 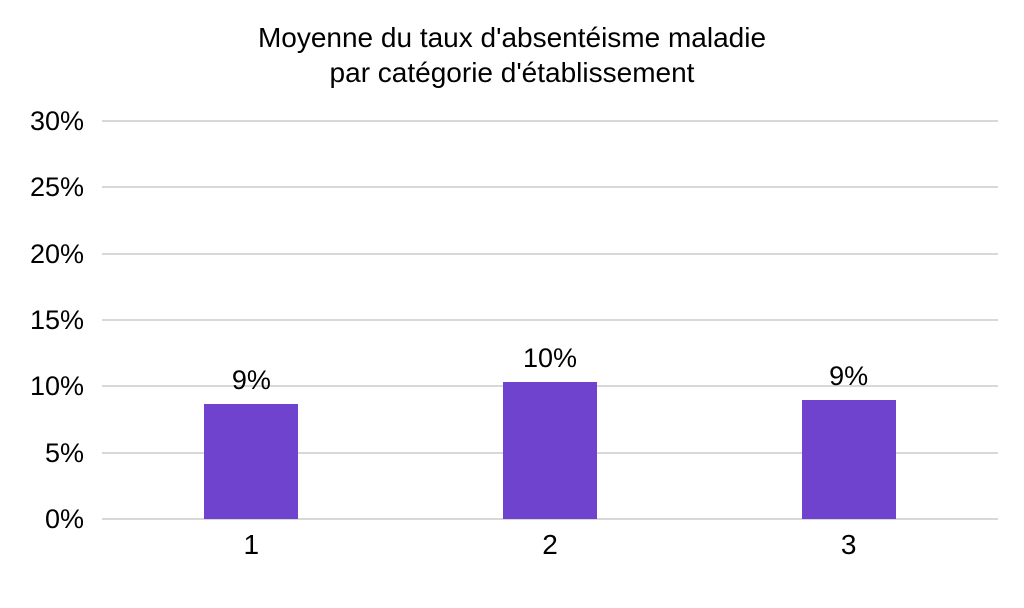 I want to click on y-tick-label-30pct: 30%, so click(x=56, y=121).